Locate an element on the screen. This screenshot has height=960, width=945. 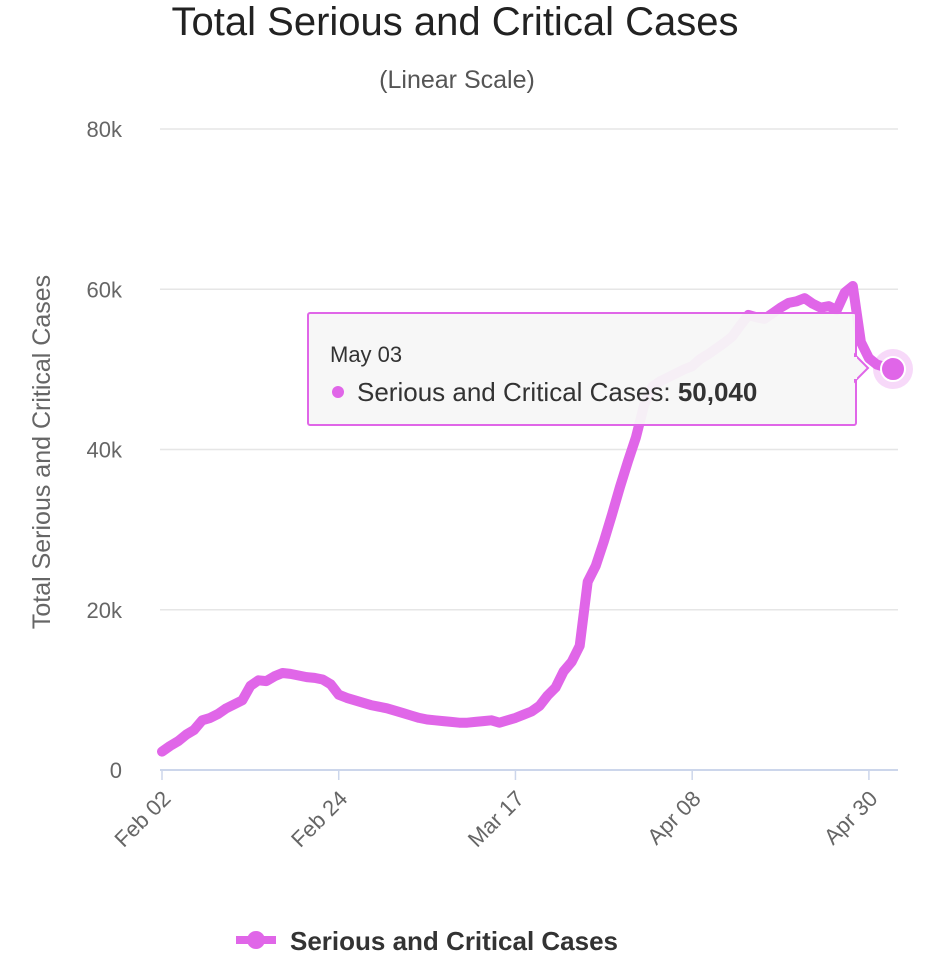
hover-point is located at coordinates (893, 369).